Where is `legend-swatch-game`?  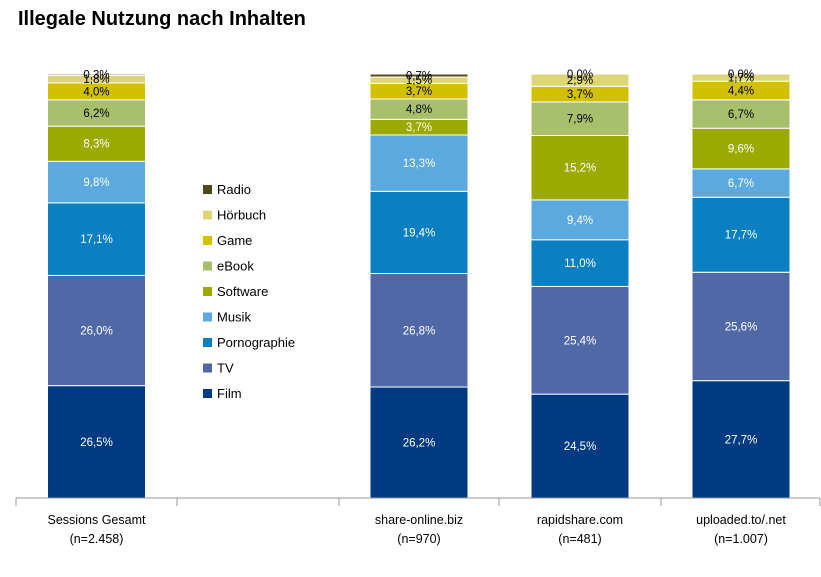 legend-swatch-game is located at coordinates (207, 240).